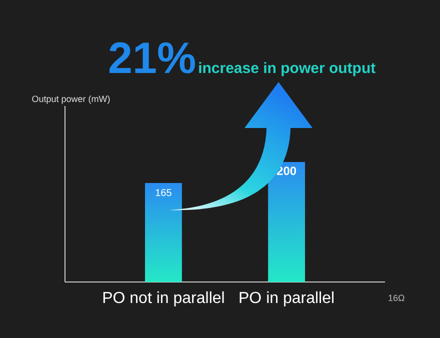 This screenshot has width=440, height=338. I want to click on chart-subtitle: increase in power output, so click(287, 68).